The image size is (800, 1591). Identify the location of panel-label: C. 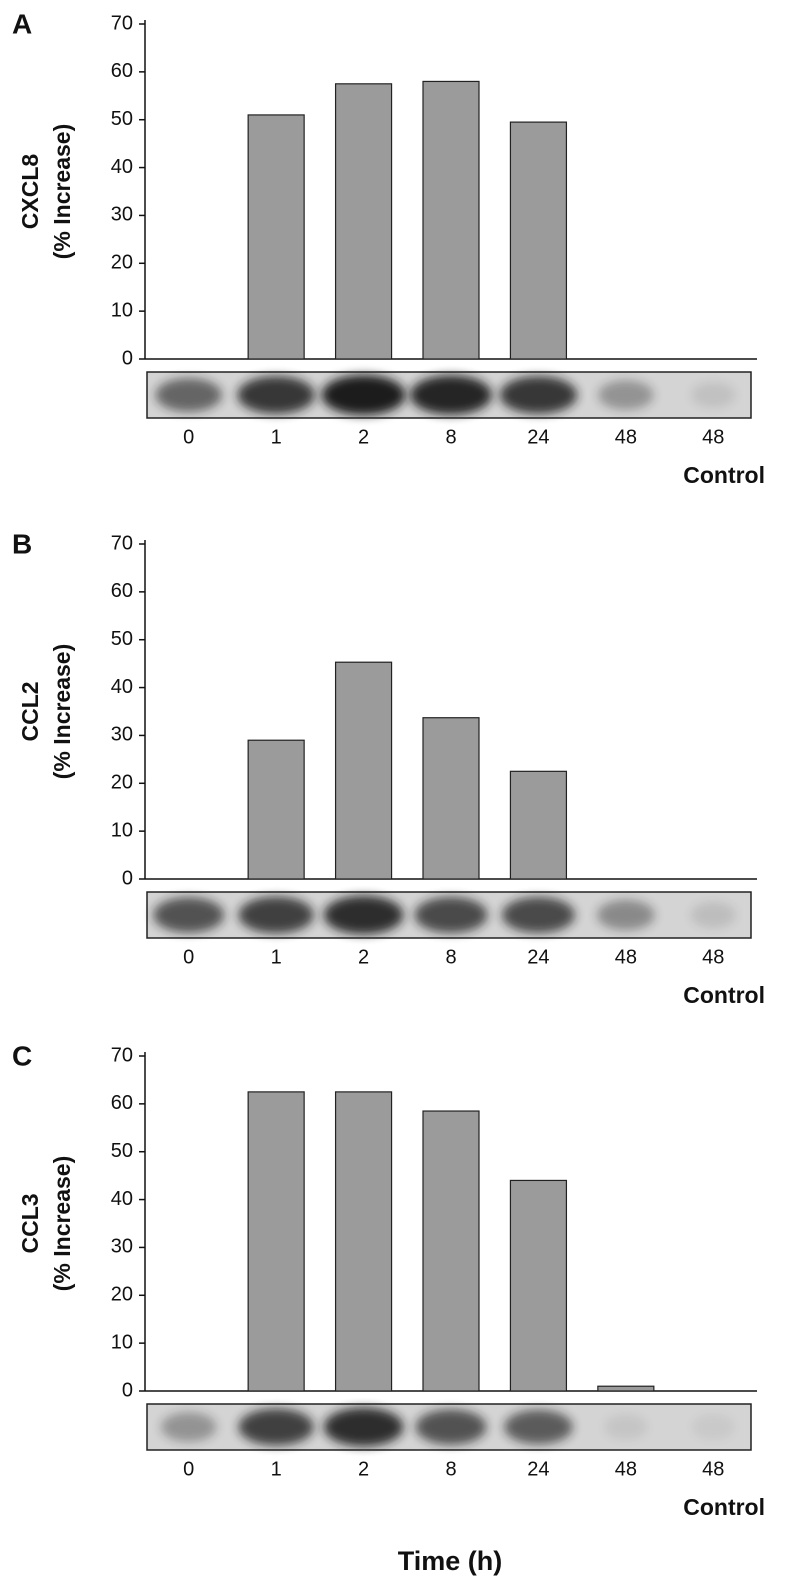
(22, 1055).